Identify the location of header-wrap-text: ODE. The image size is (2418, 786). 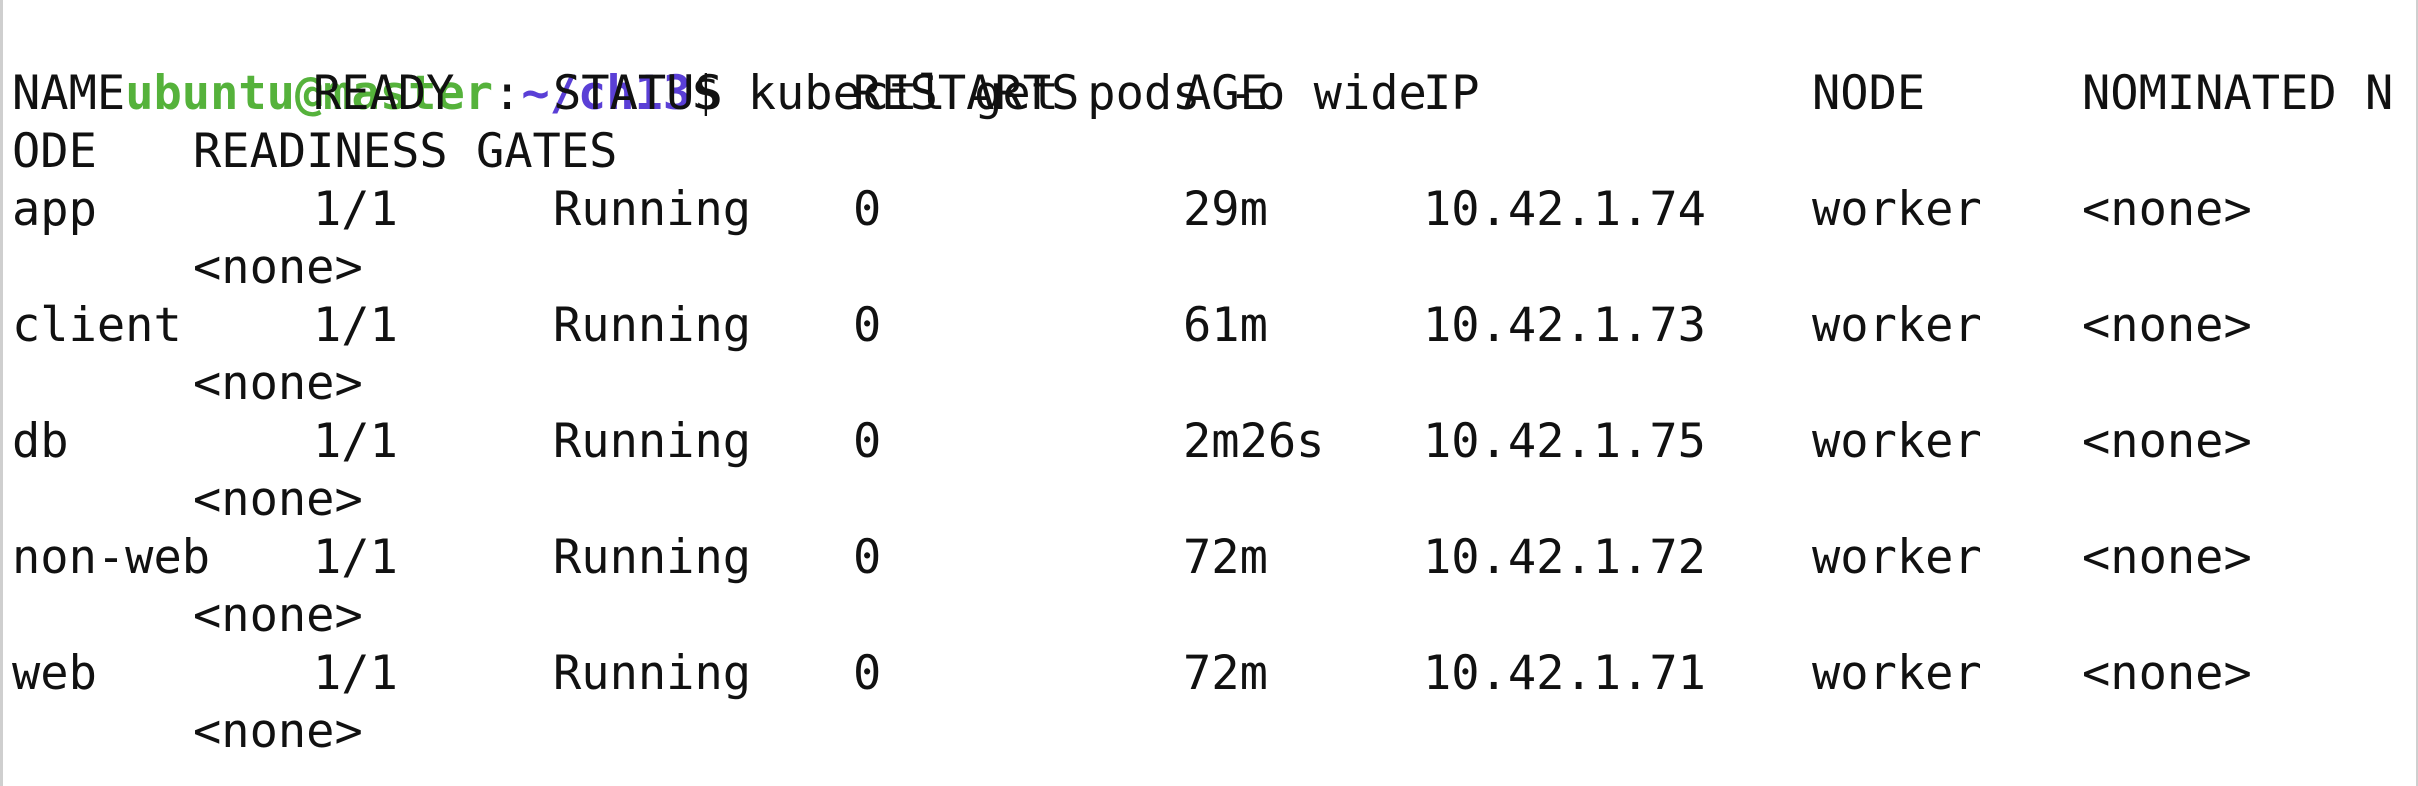
(54, 151).